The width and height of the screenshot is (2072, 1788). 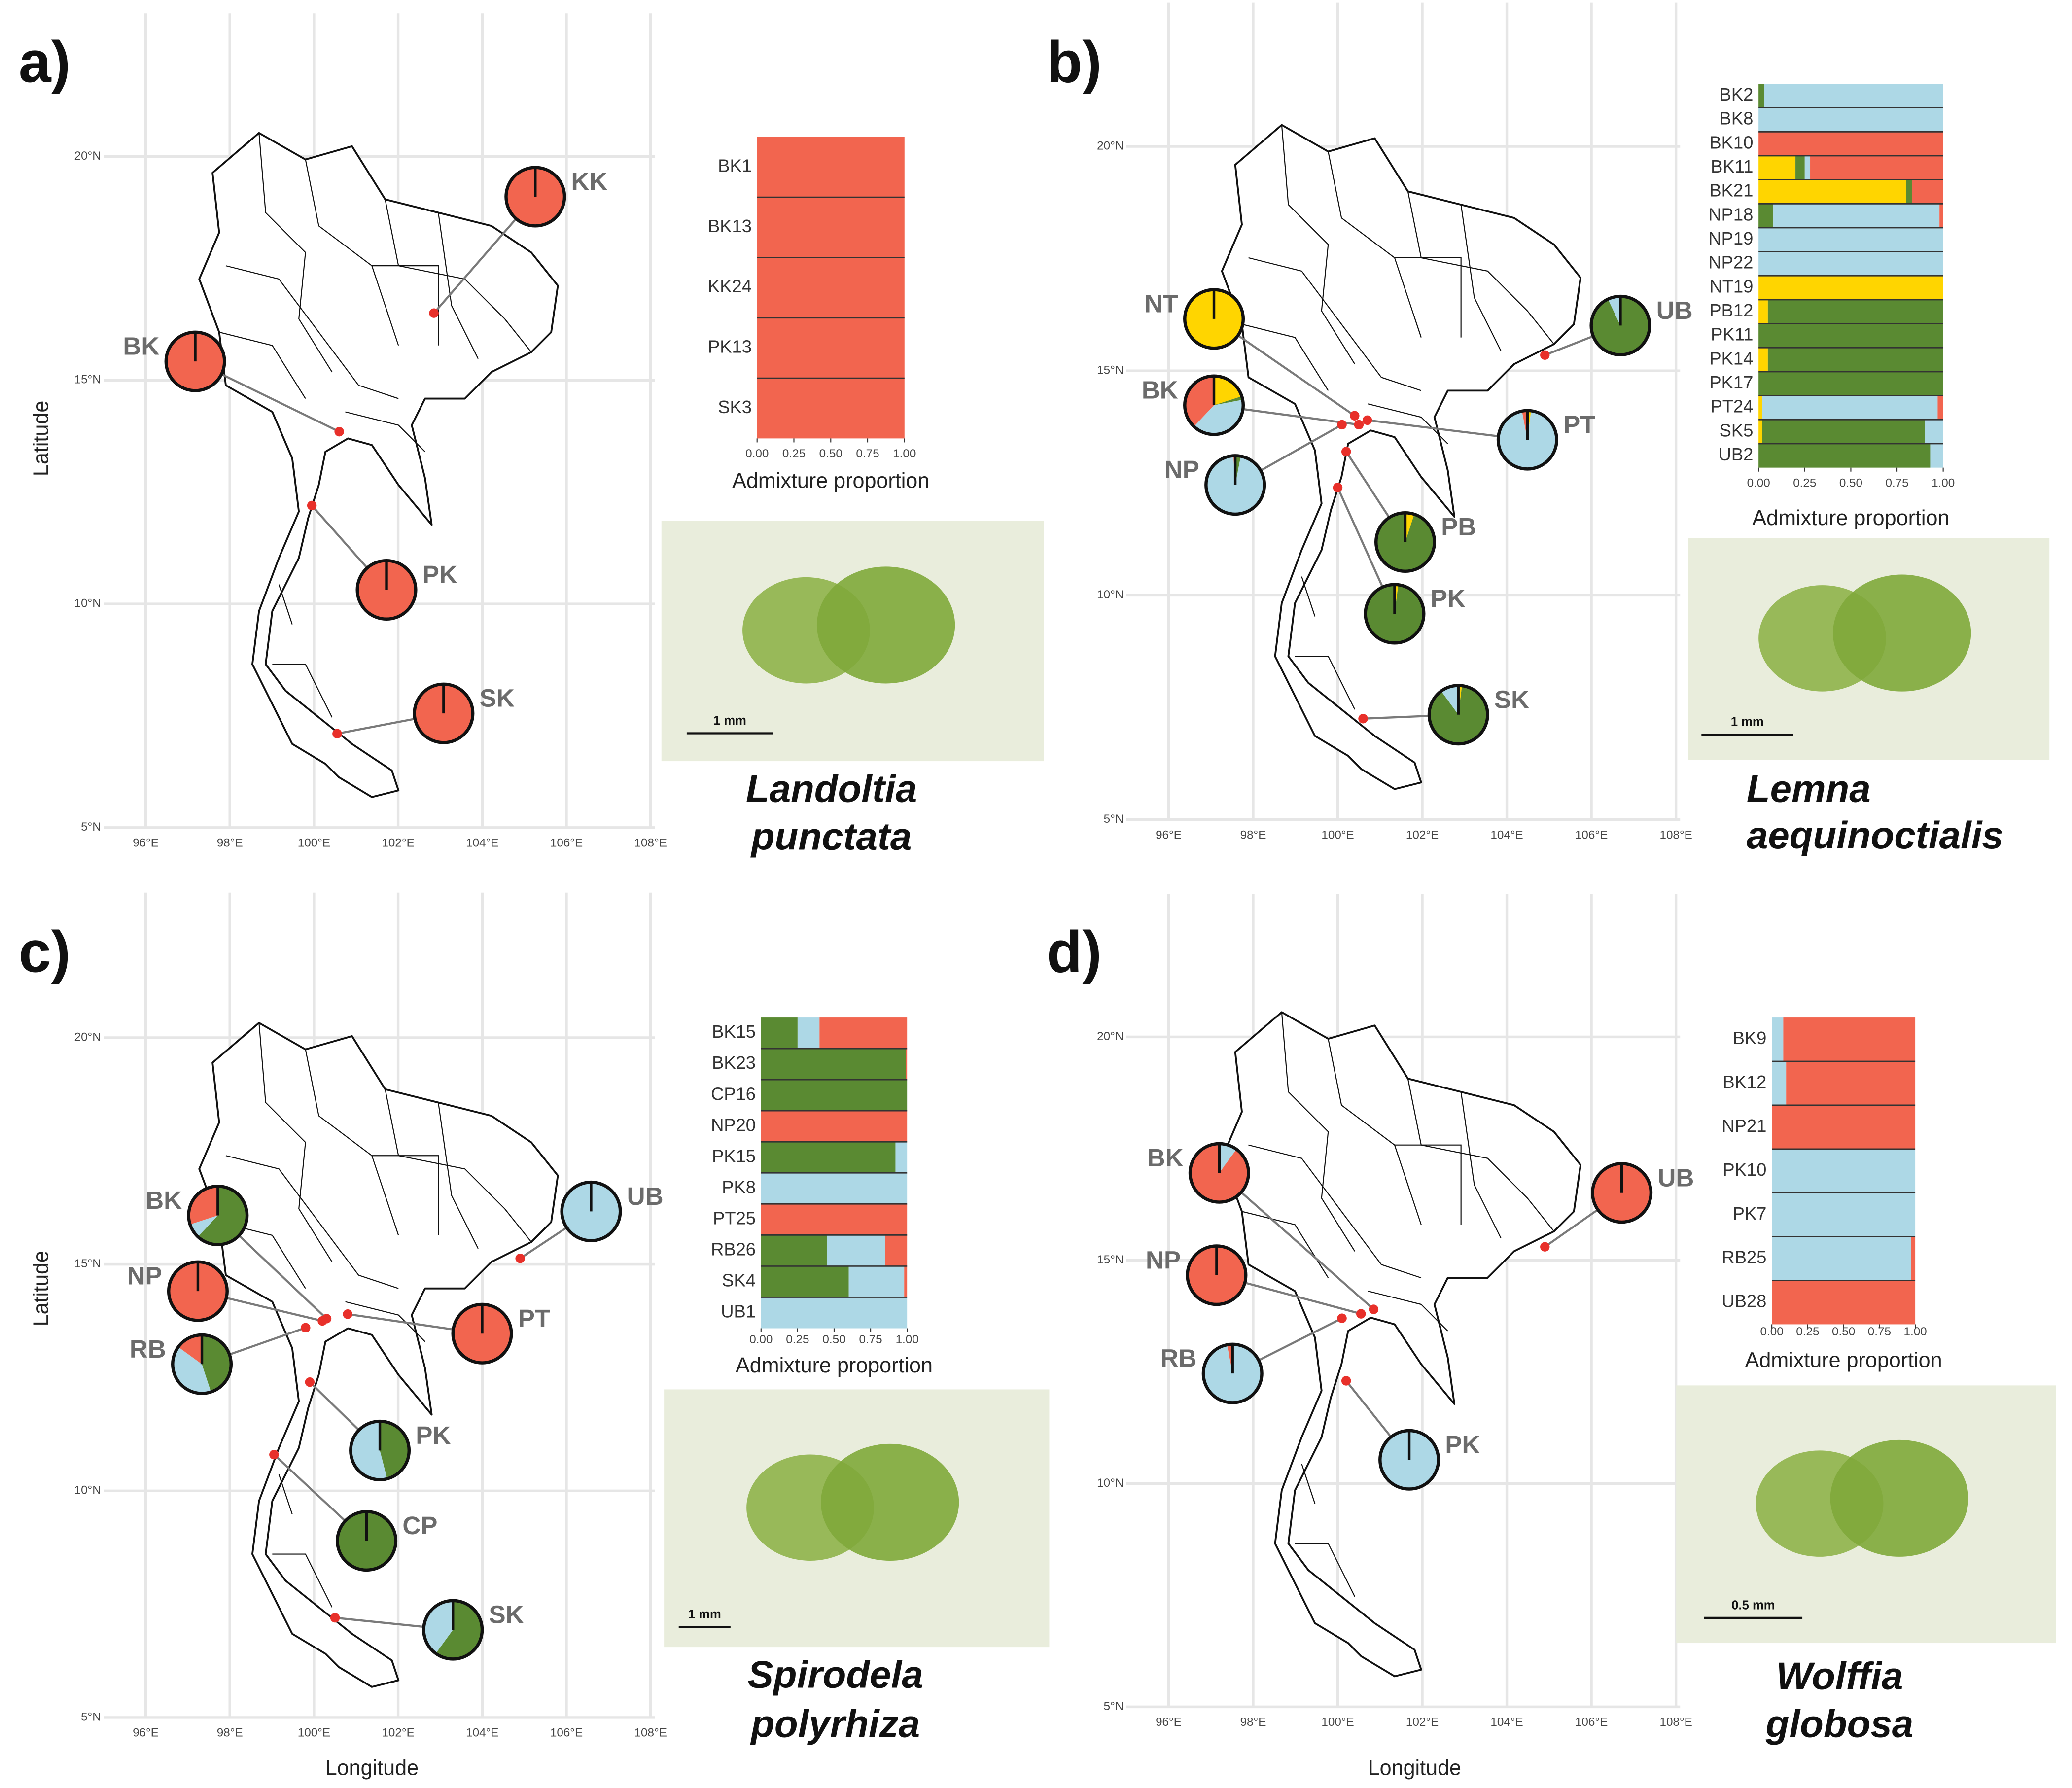 What do you see at coordinates (761, 1340) in the screenshot?
I see `x-tick-label: 0.00` at bounding box center [761, 1340].